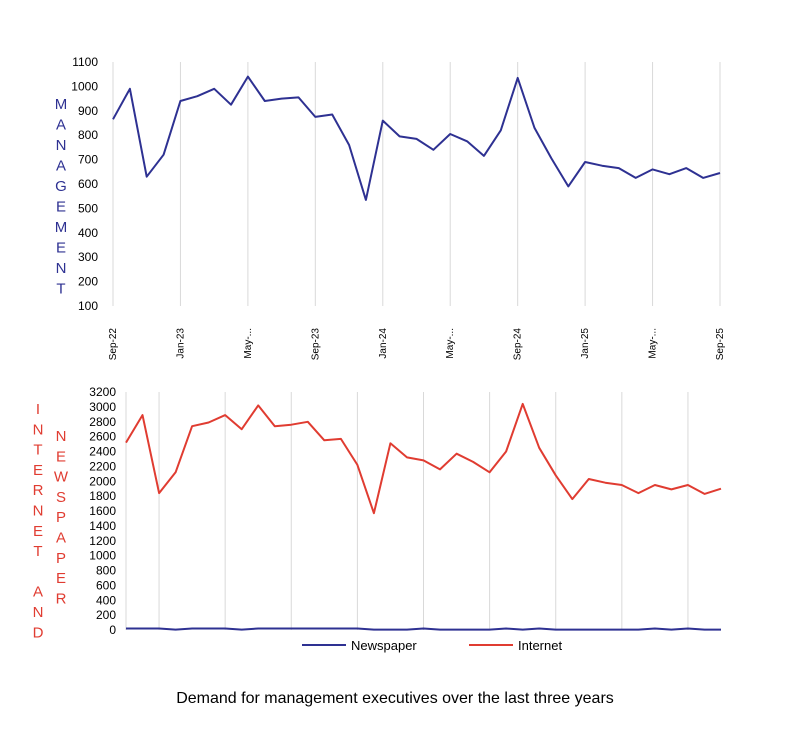  What do you see at coordinates (61, 186) in the screenshot?
I see `y-axis-label-letter: G` at bounding box center [61, 186].